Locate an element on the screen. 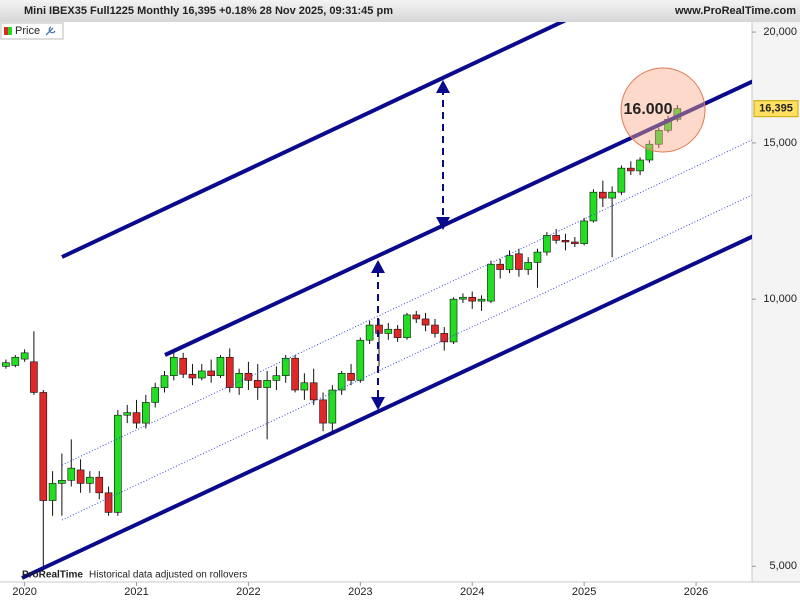  x-tick-label: 2026 is located at coordinates (696, 592).